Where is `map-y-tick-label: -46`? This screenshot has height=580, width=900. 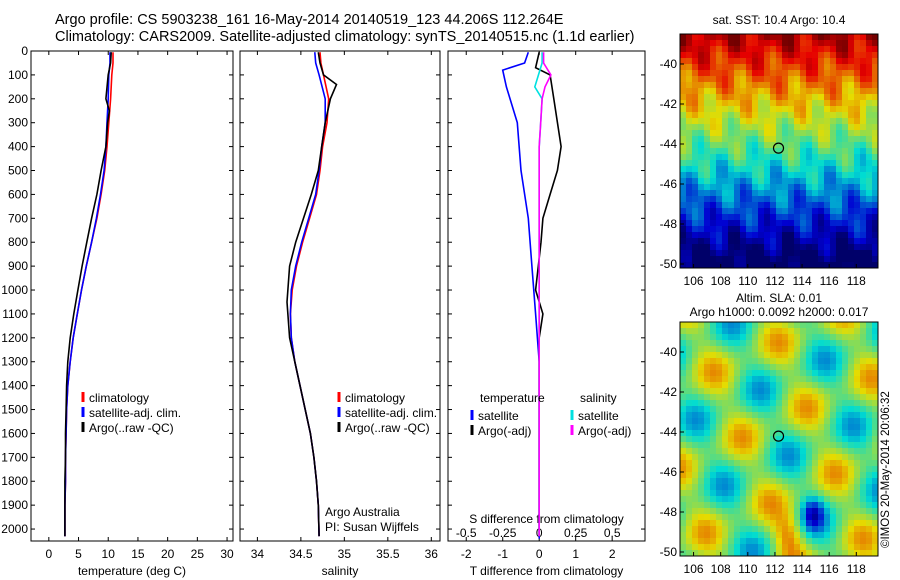 map-y-tick-label: -46 is located at coordinates (669, 472).